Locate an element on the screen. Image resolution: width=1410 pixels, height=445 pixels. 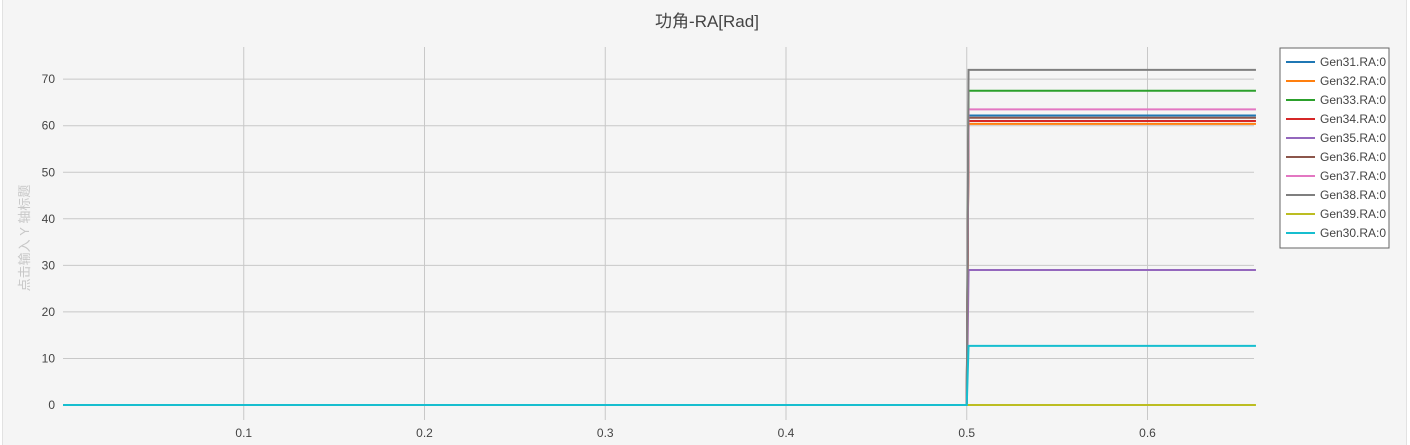
x-tick-label: 0.2 is located at coordinates (424, 433).